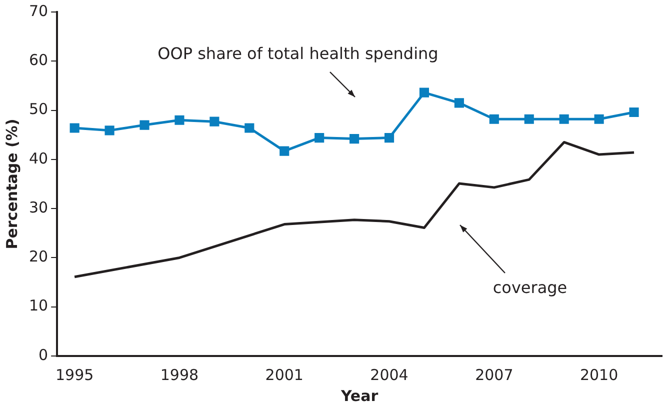  I want to click on annotation: coverage, so click(530, 288).